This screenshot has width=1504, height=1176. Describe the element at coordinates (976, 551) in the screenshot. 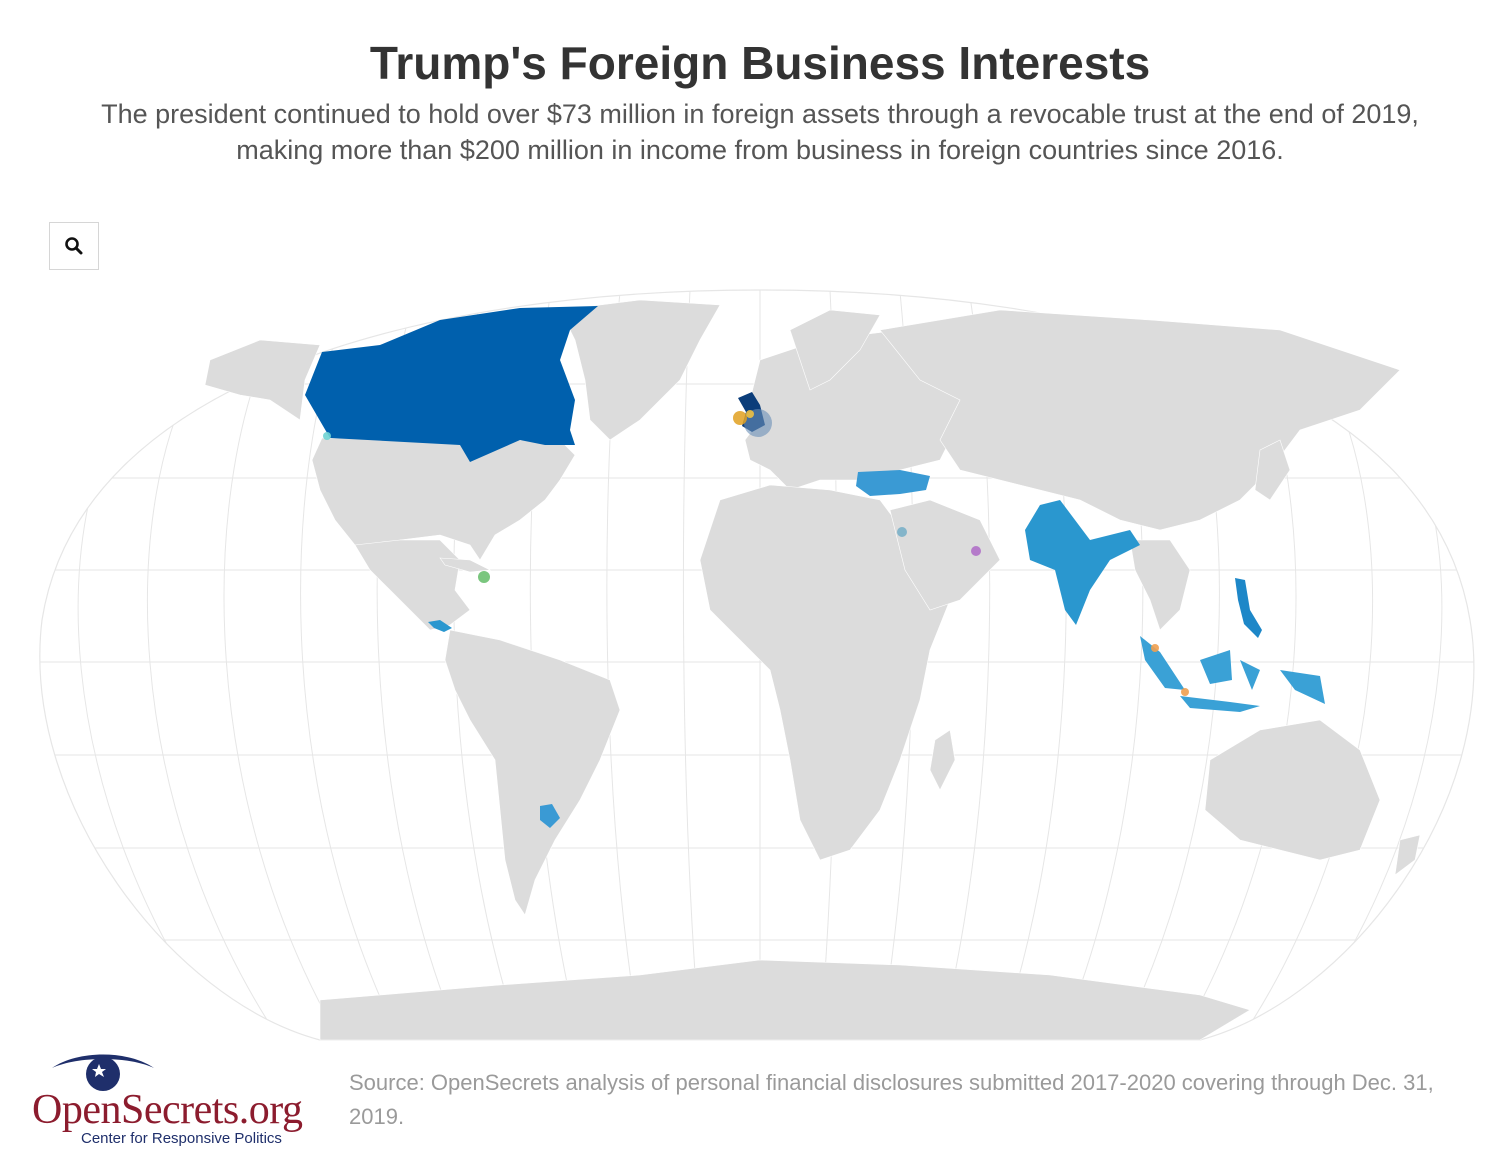

I see `marker-uae` at that location.